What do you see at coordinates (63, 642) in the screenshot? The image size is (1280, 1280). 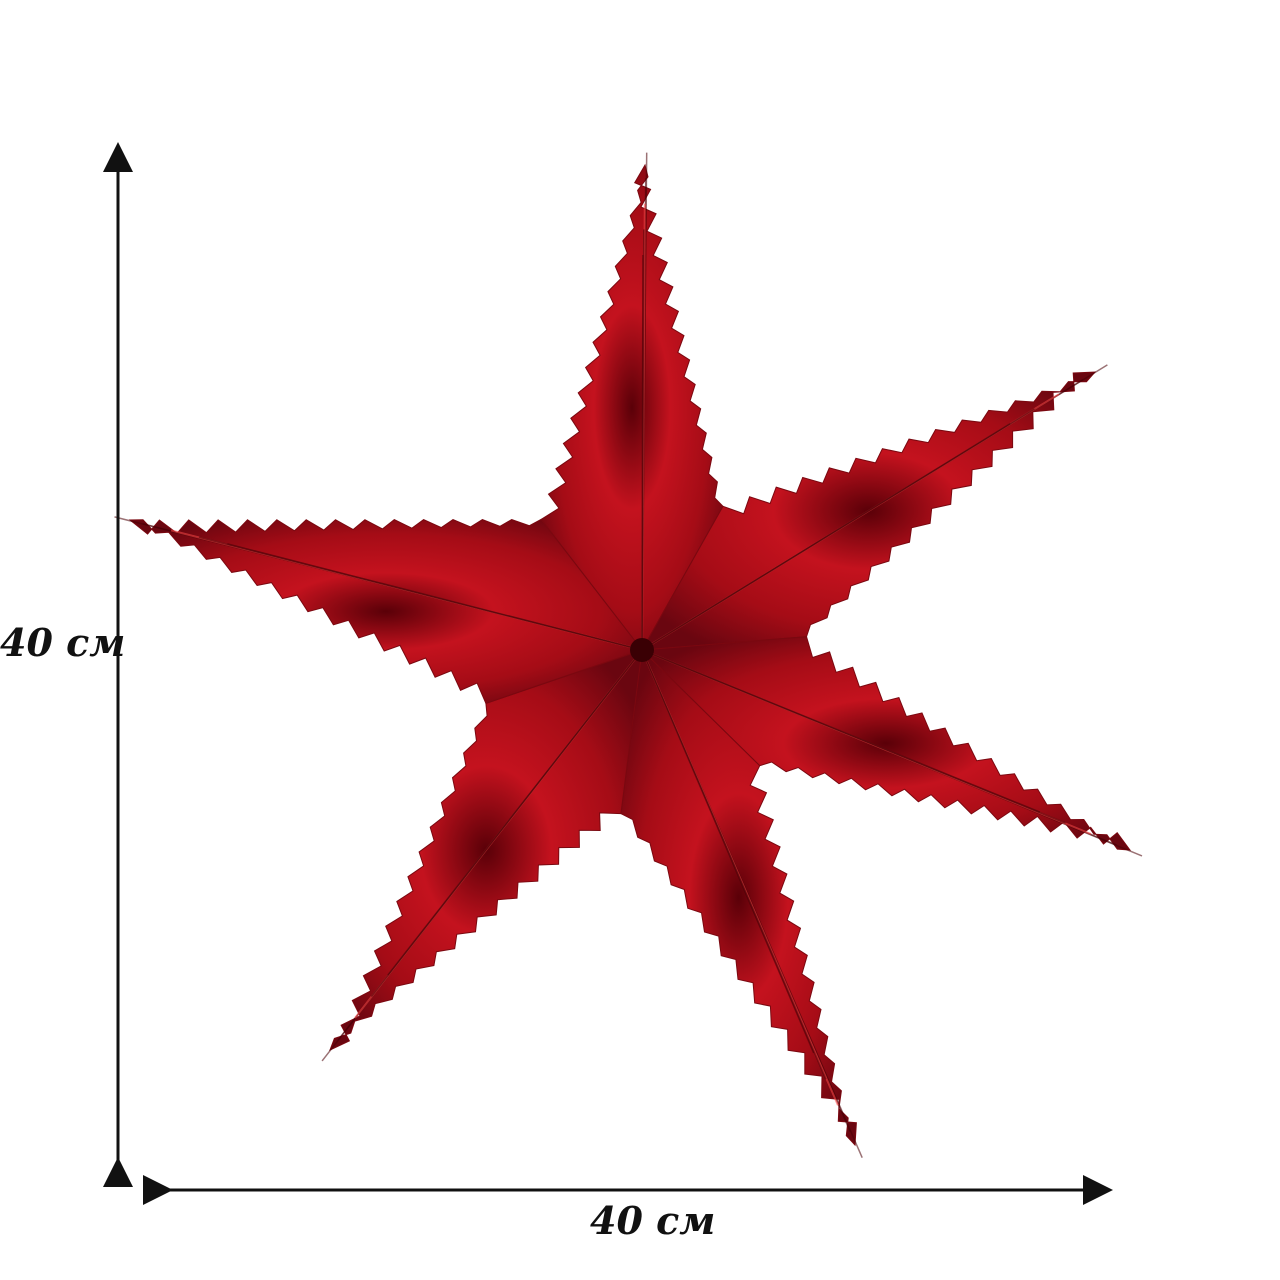 I see `height-label: 40 см` at bounding box center [63, 642].